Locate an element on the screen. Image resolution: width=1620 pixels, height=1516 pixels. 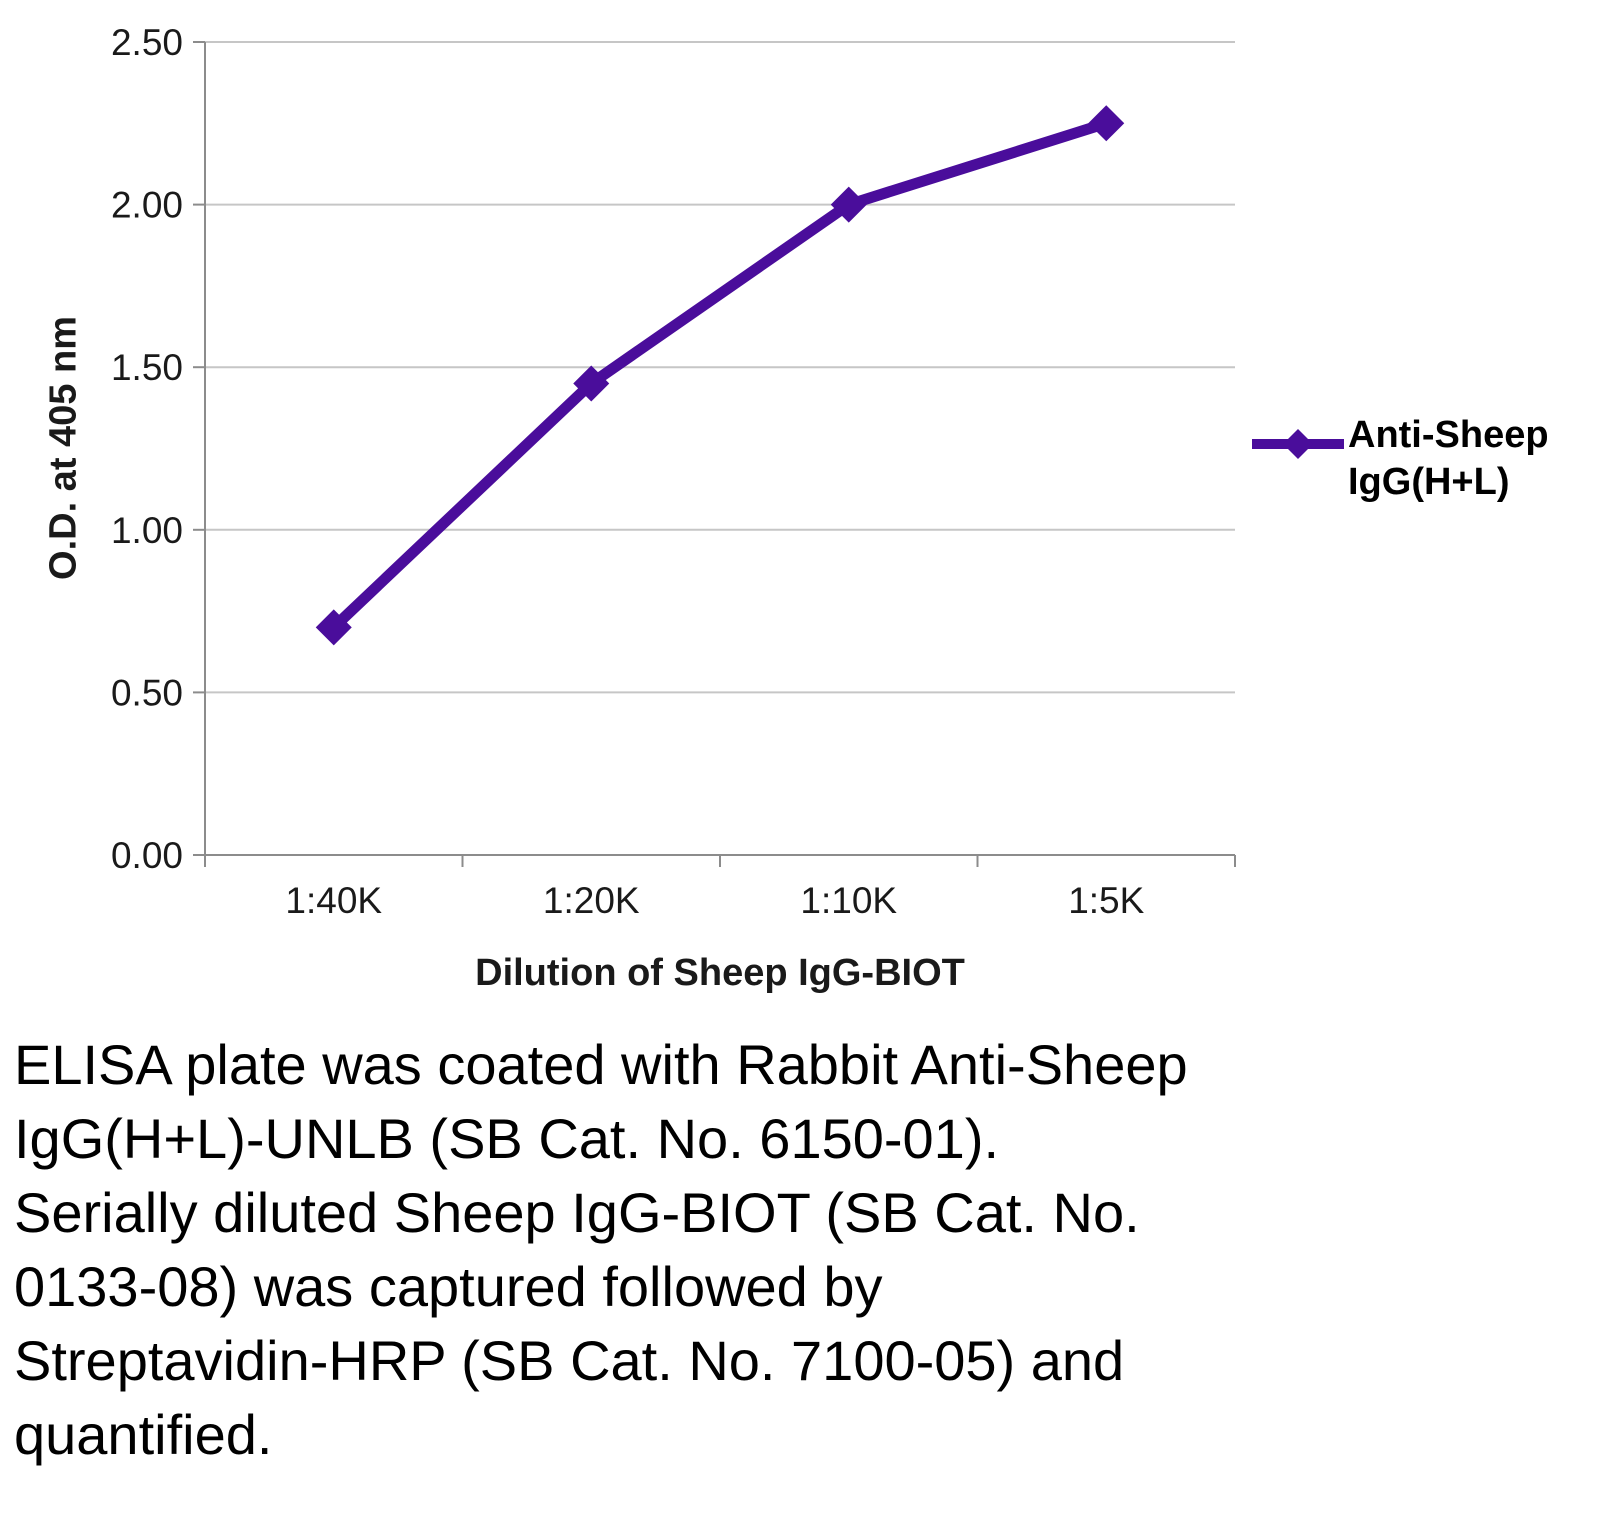
x-tick-label: 1:5K is located at coordinates (1106, 900).